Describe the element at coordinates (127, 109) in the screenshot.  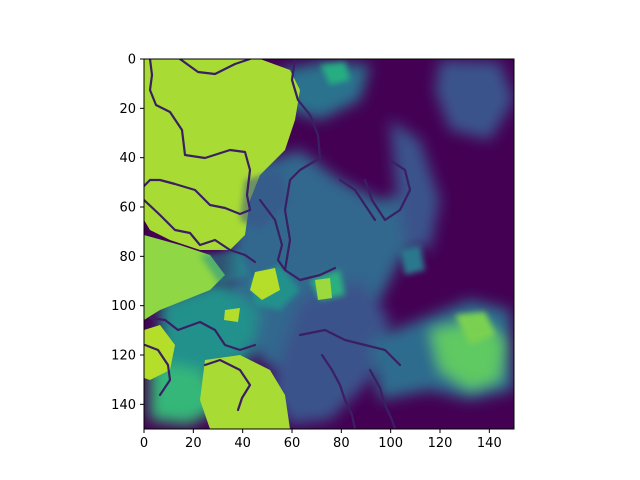
I see `y-tick-label: 20` at that location.